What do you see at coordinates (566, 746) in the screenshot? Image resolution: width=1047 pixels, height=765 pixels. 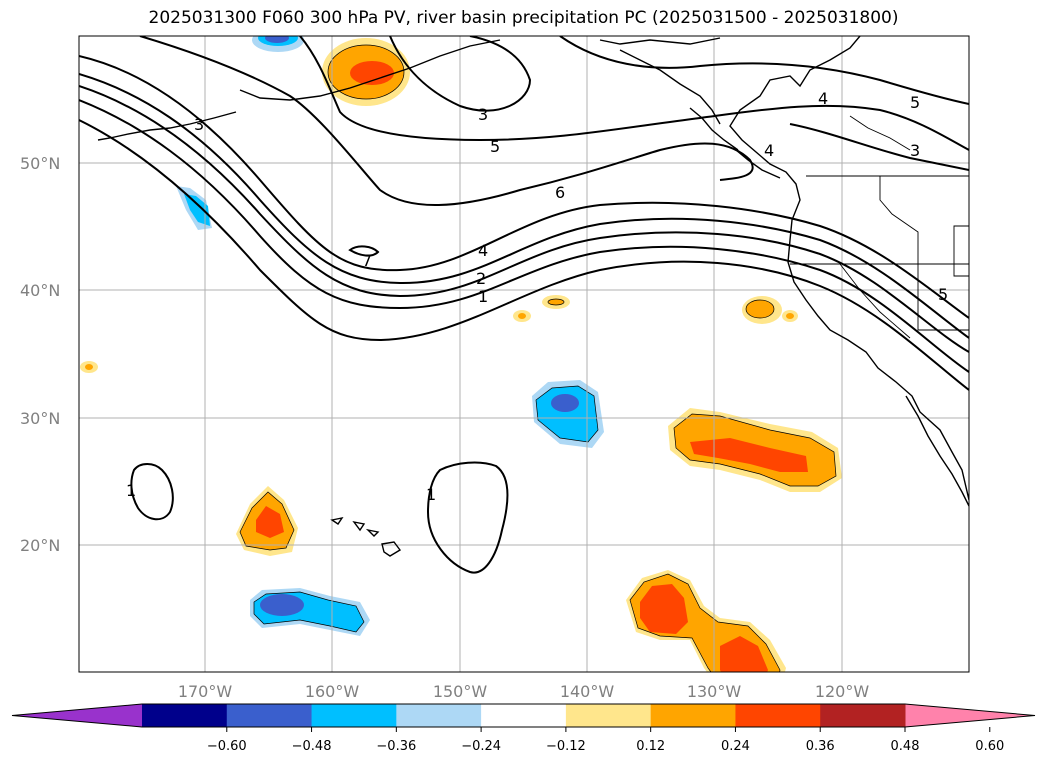 I see `colorbar-tick-label: −0.12` at bounding box center [566, 746].